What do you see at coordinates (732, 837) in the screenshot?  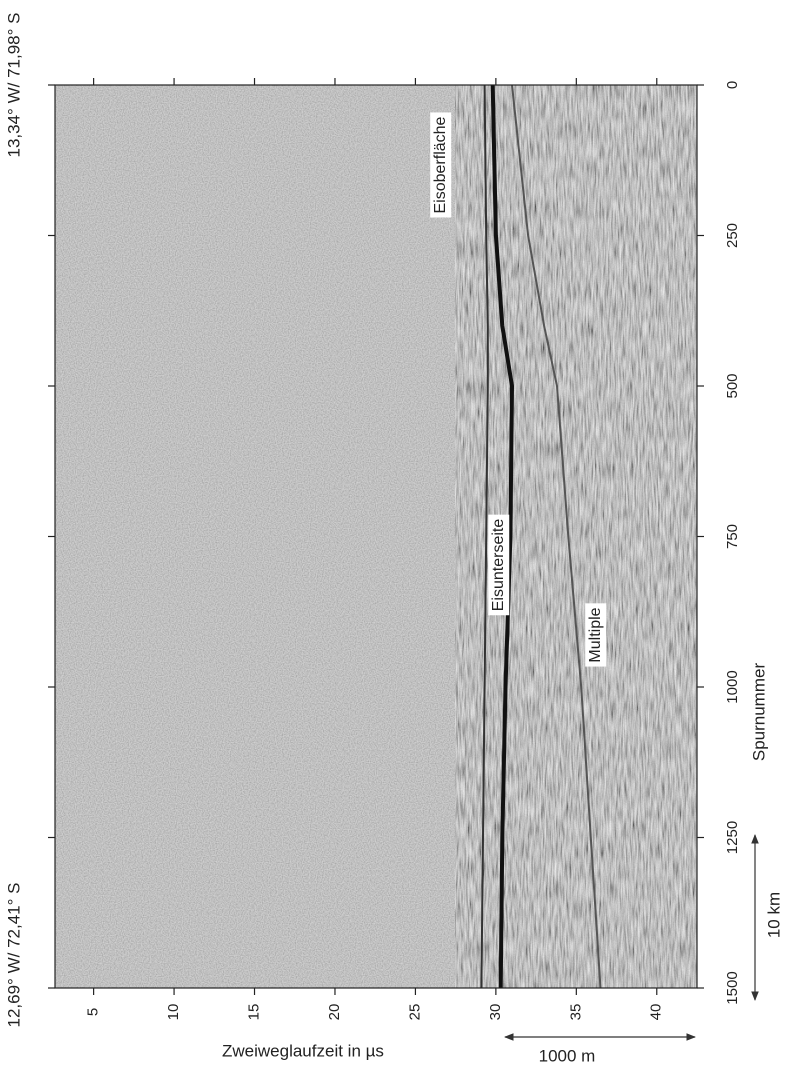 I see `x-tick-label: 1250` at bounding box center [732, 837].